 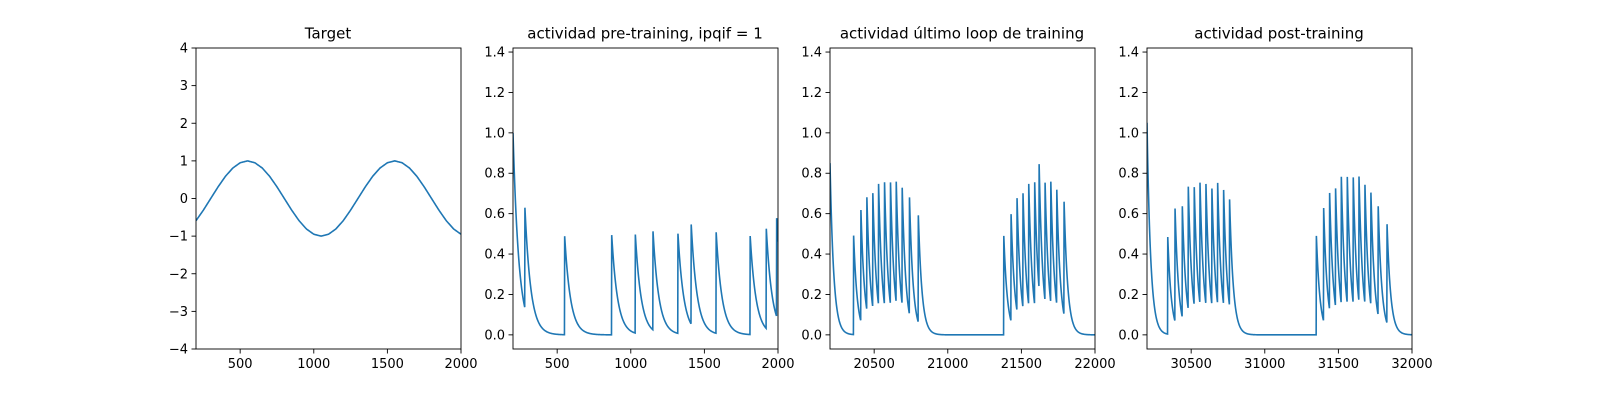 I want to click on y-tick-label: 4, so click(x=184, y=49).